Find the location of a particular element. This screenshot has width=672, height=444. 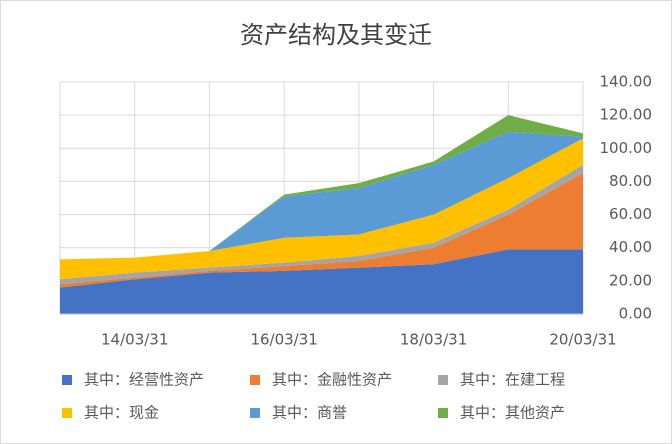

x-tick-label: 20/03/31 is located at coordinates (582, 340).